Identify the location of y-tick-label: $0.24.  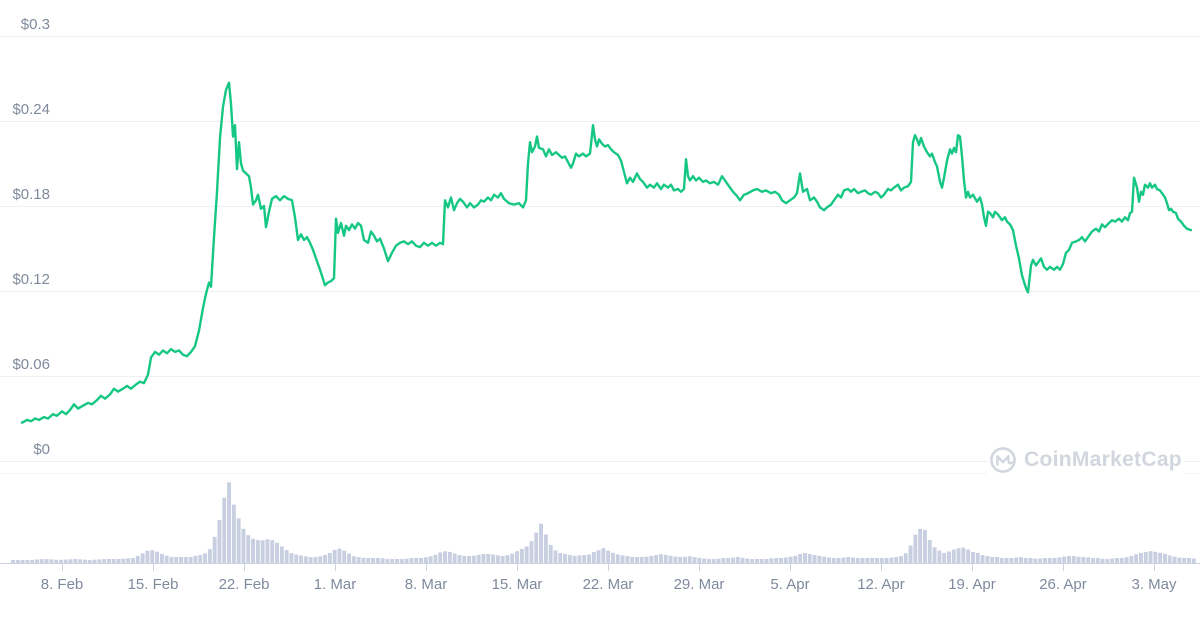
(31, 109).